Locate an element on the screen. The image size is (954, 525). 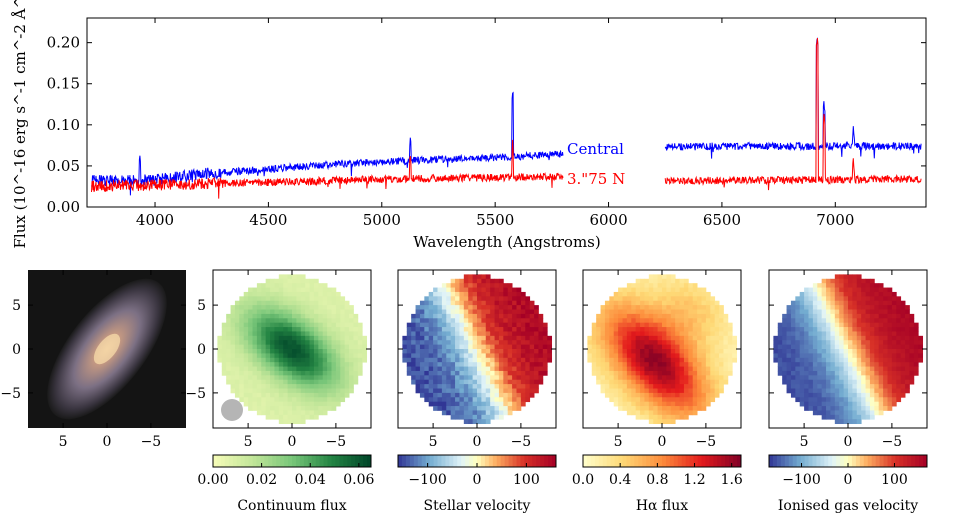
map-xtick-label: 0 is located at coordinates (848, 442).